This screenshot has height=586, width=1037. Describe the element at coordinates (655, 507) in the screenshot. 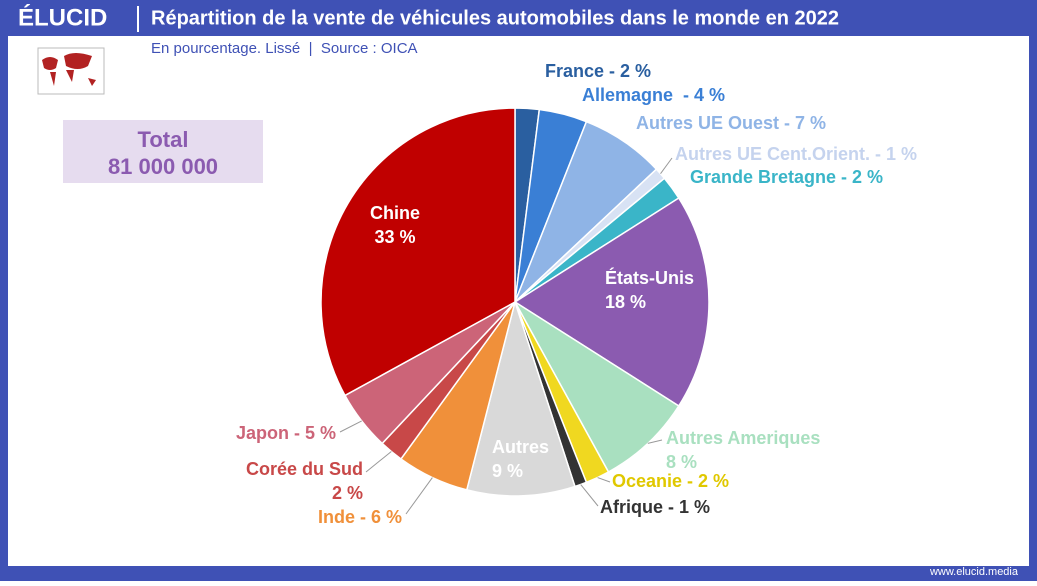

I see `data-label: Afrique - 1 %` at that location.